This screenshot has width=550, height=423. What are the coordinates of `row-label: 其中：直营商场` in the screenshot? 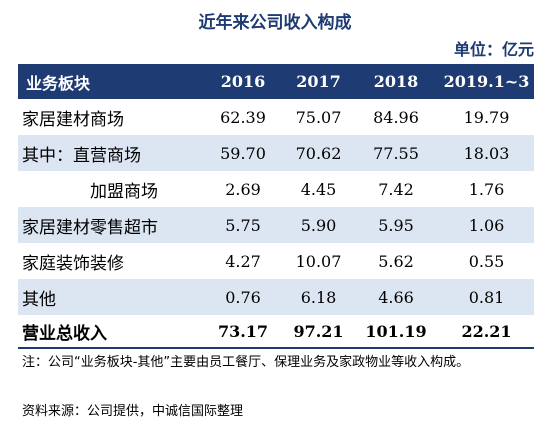 It's located at (81, 155).